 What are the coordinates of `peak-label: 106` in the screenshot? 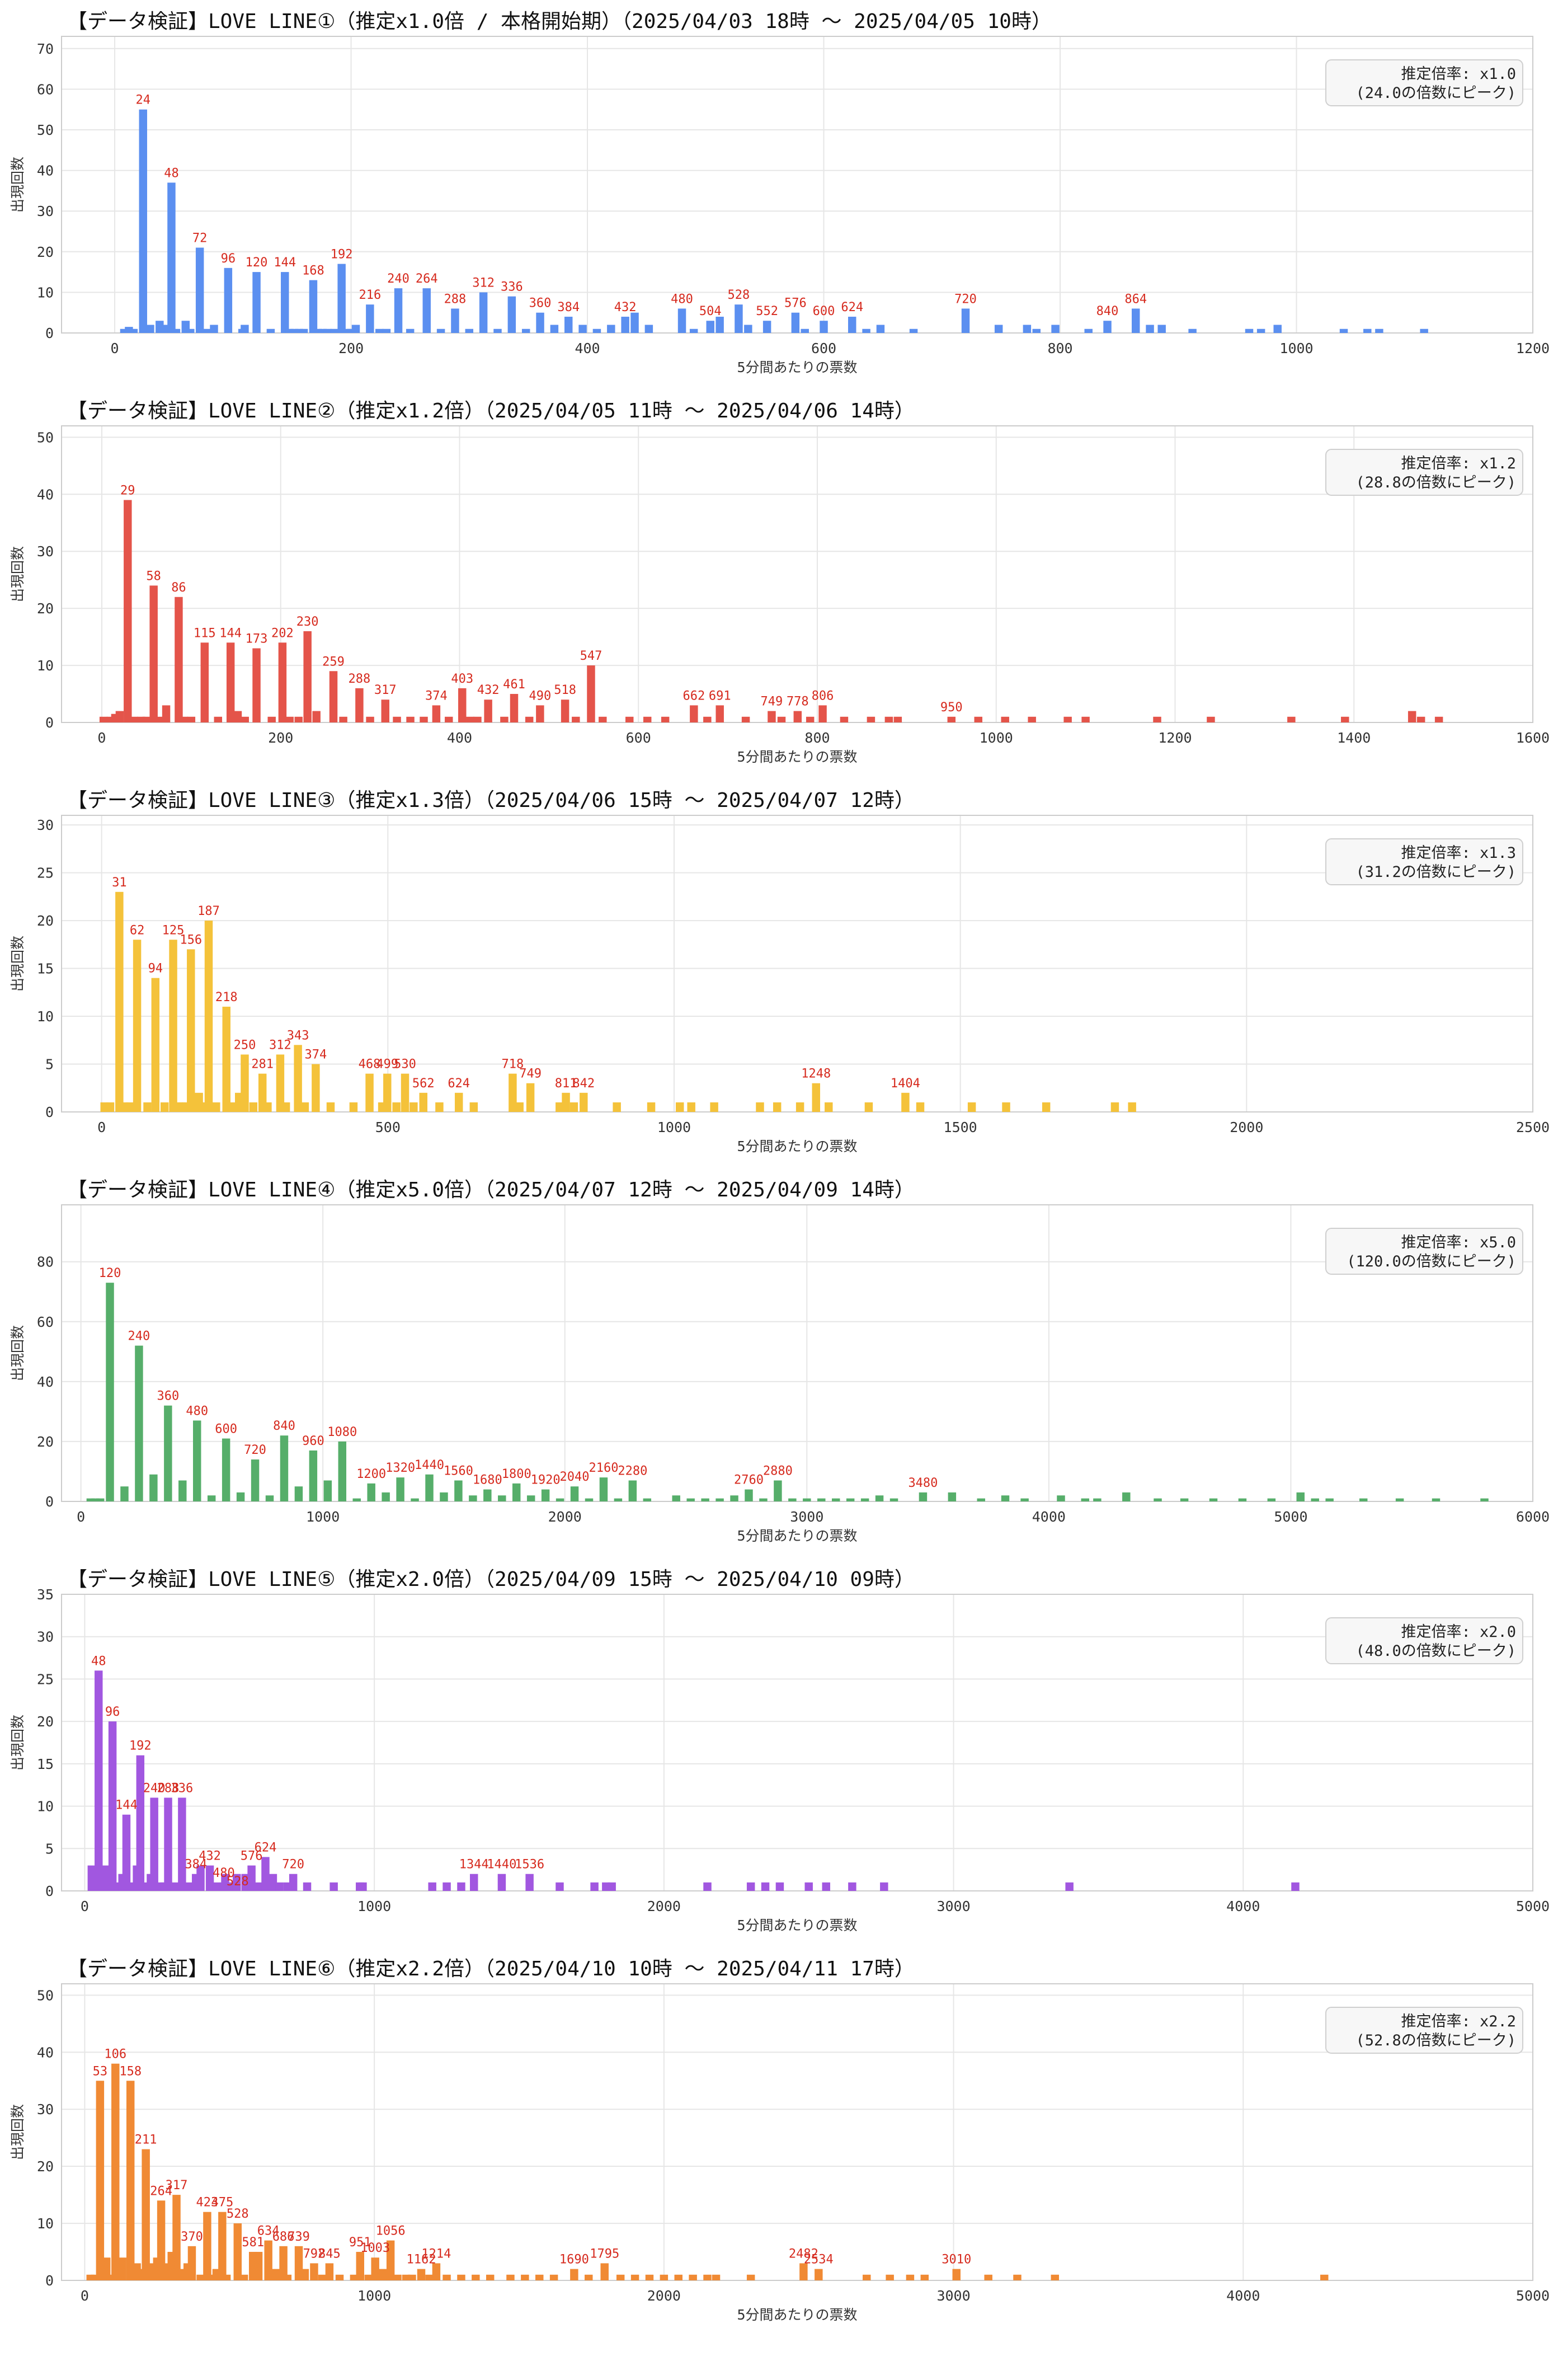 It's located at (115, 2055).